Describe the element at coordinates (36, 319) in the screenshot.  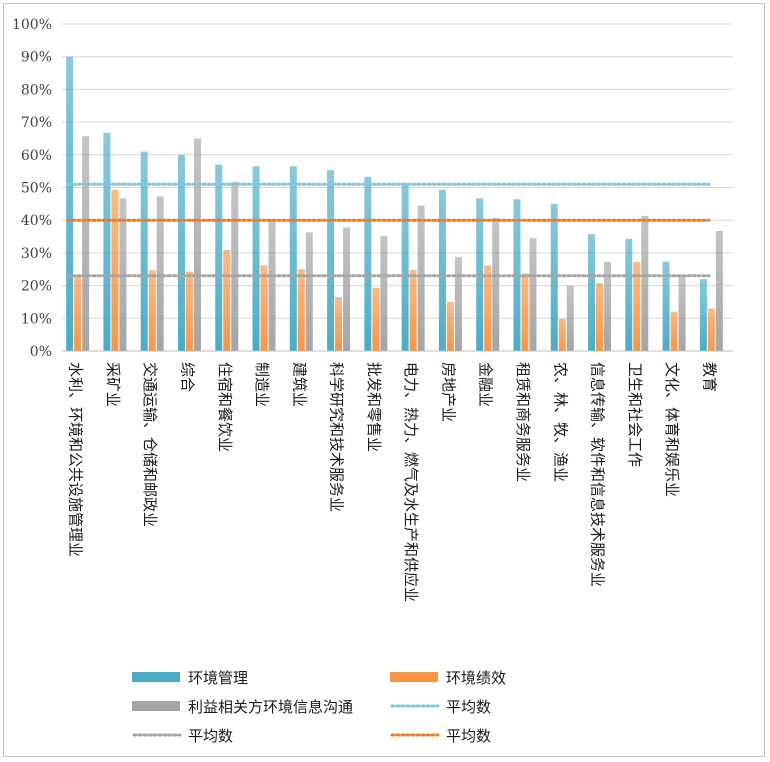
I see `y-tick-label: 10%` at that location.